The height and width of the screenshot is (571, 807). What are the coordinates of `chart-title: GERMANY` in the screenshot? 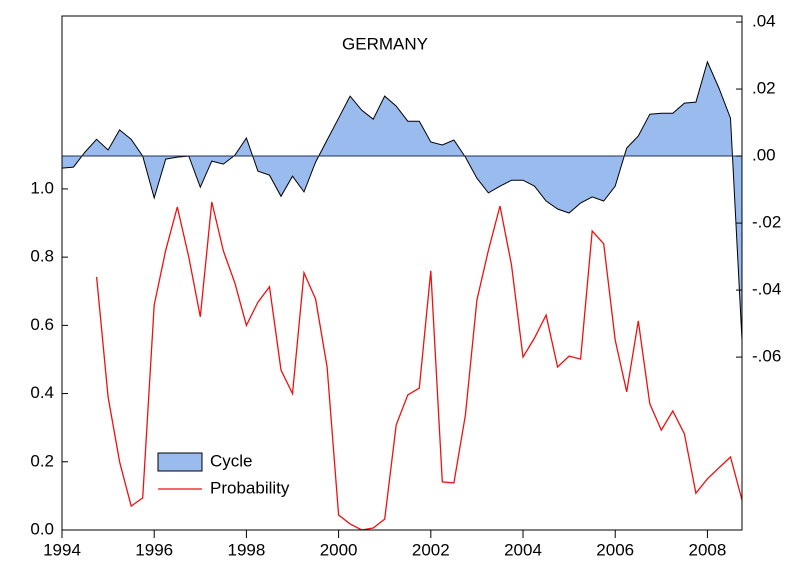 It's located at (385, 43).